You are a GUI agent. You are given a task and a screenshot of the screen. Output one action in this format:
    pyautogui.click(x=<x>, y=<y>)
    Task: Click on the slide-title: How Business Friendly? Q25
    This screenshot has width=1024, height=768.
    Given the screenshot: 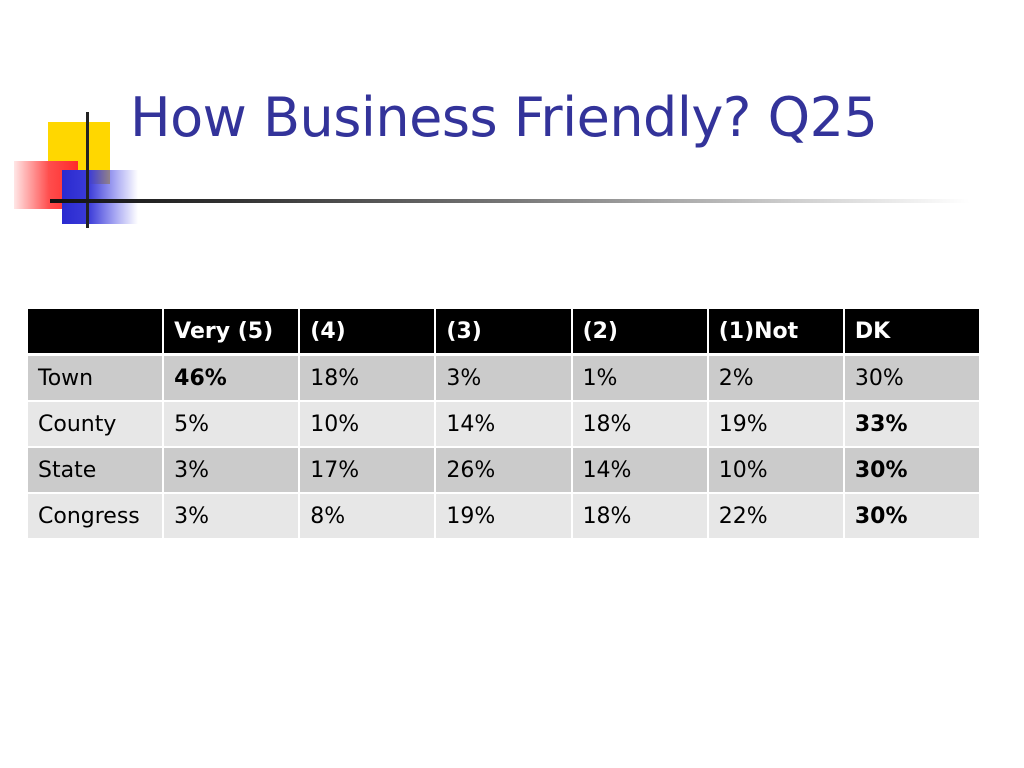 What is the action you would take?
    pyautogui.click(x=504, y=117)
    